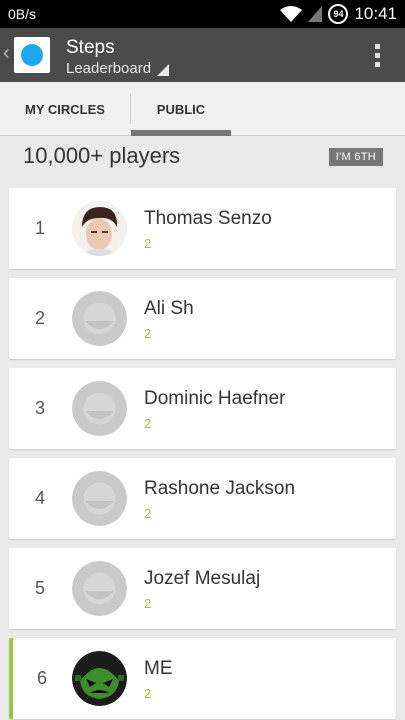 The height and width of the screenshot is (720, 405). What do you see at coordinates (130, 109) in the screenshot?
I see `tab-divider` at bounding box center [130, 109].